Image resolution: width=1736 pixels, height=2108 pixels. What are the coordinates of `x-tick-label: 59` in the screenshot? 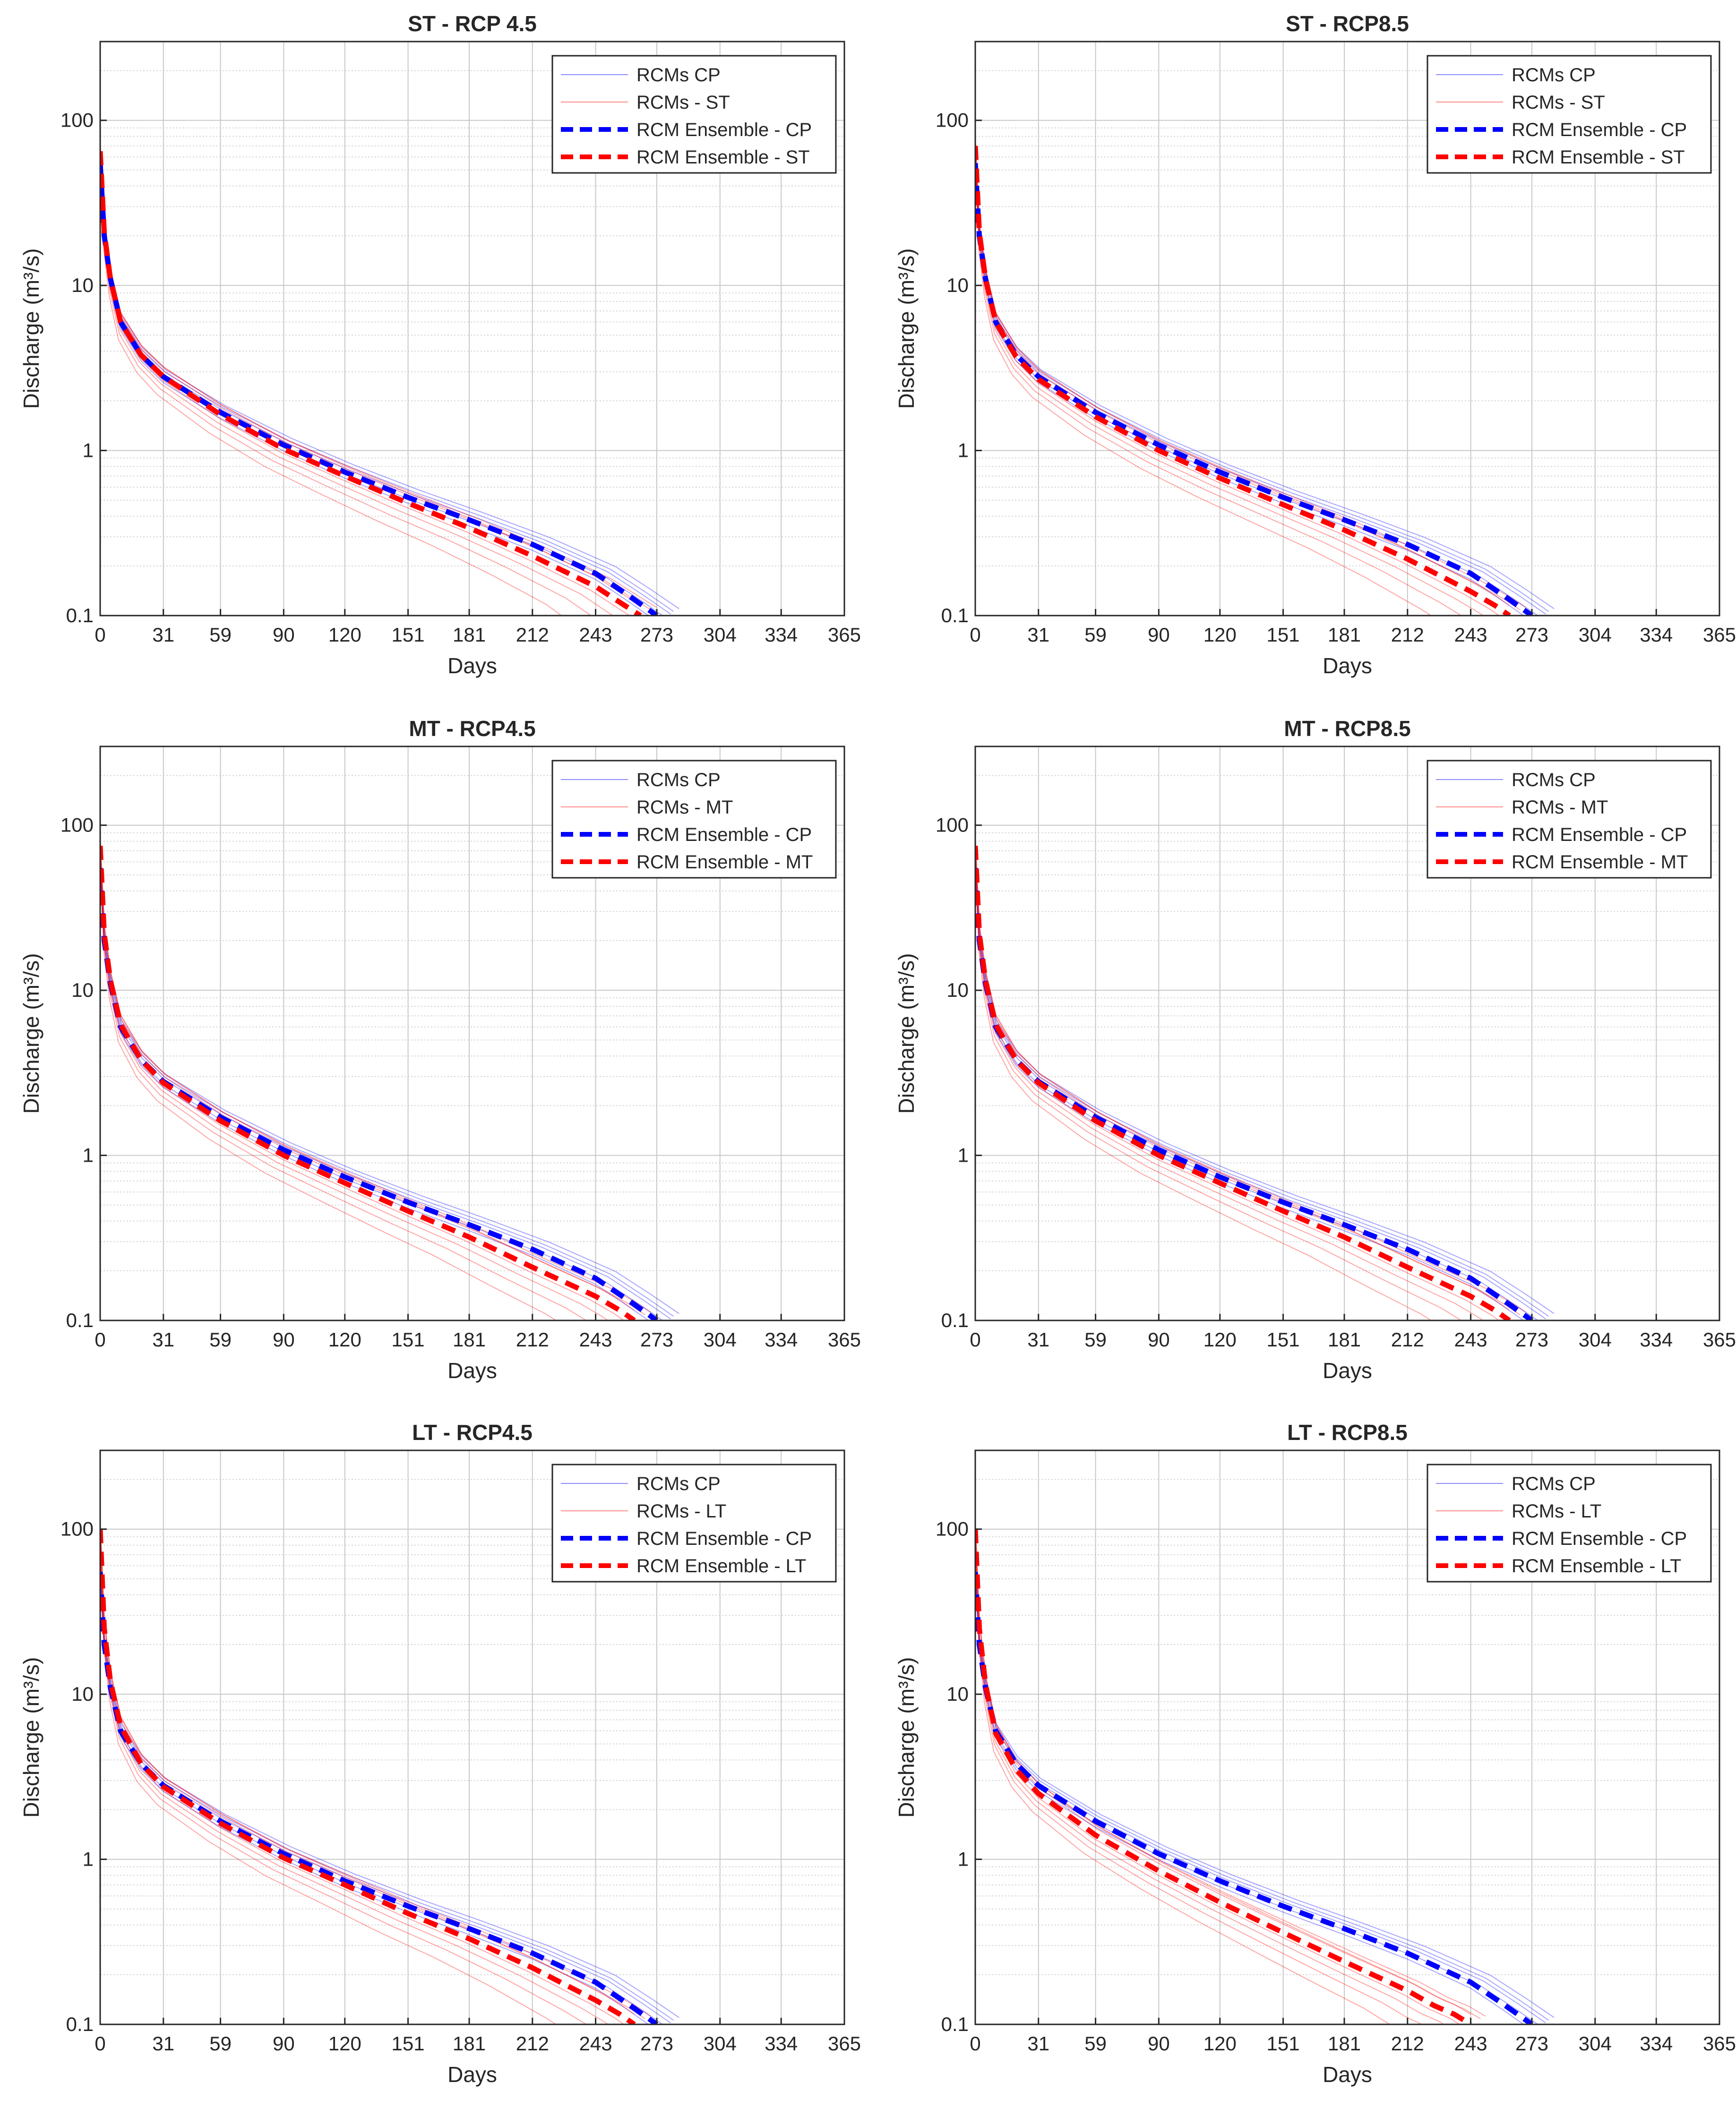 It's located at (220, 635).